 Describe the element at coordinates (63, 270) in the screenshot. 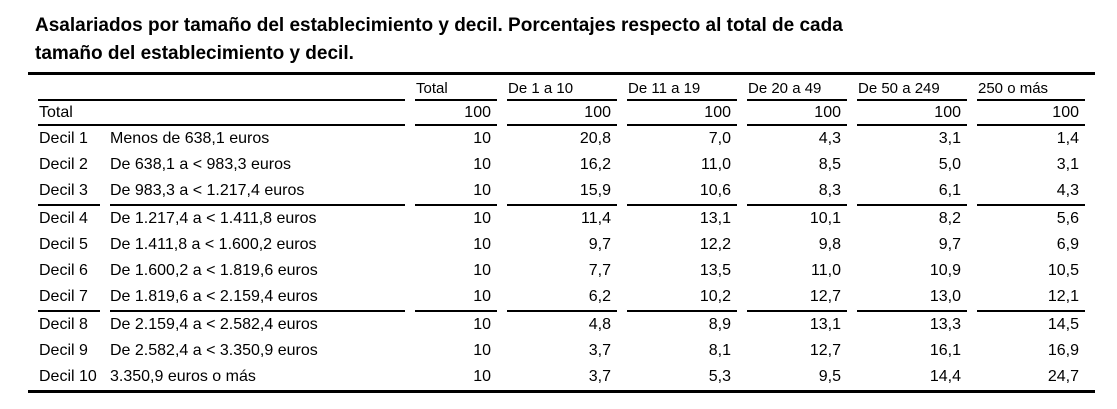

I see `decil-label-cell: Decil 6` at that location.